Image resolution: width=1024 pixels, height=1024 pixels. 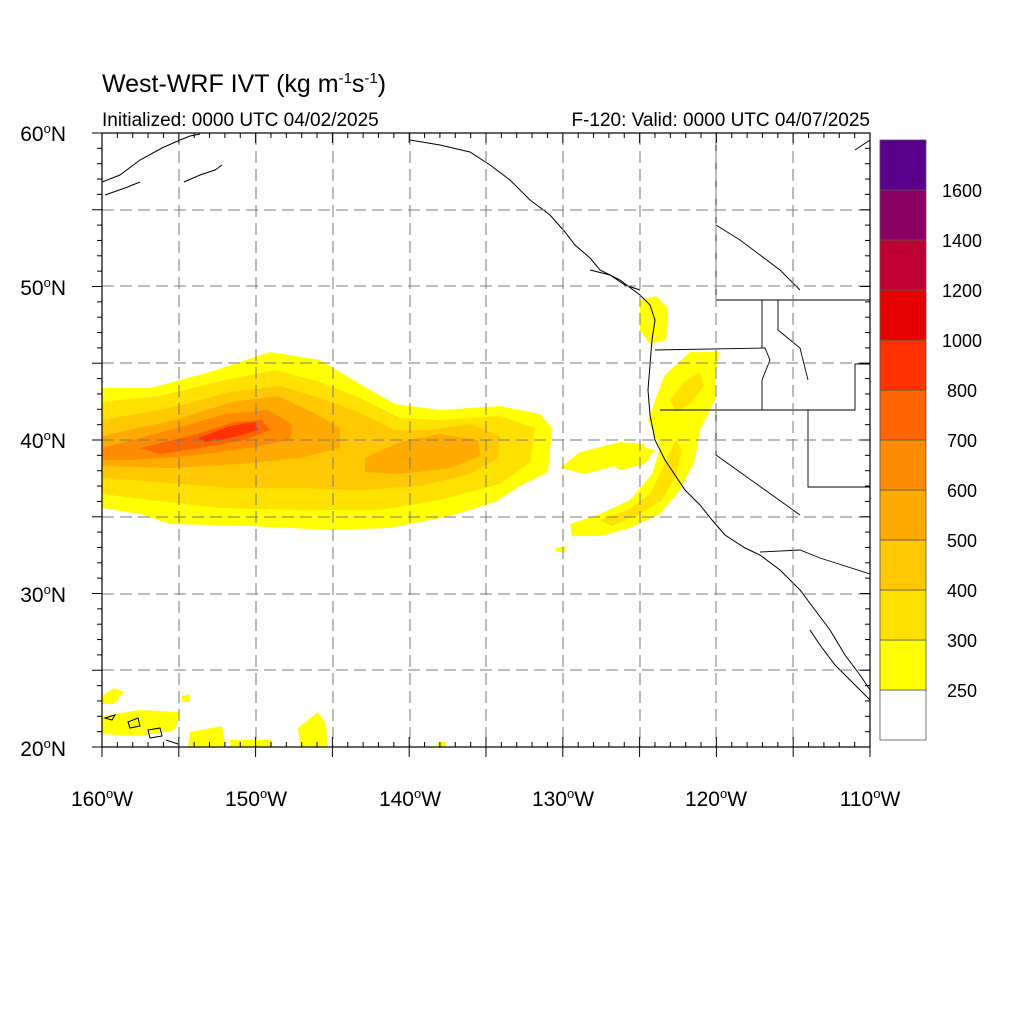 I want to click on state-borders, so click(x=762, y=354).